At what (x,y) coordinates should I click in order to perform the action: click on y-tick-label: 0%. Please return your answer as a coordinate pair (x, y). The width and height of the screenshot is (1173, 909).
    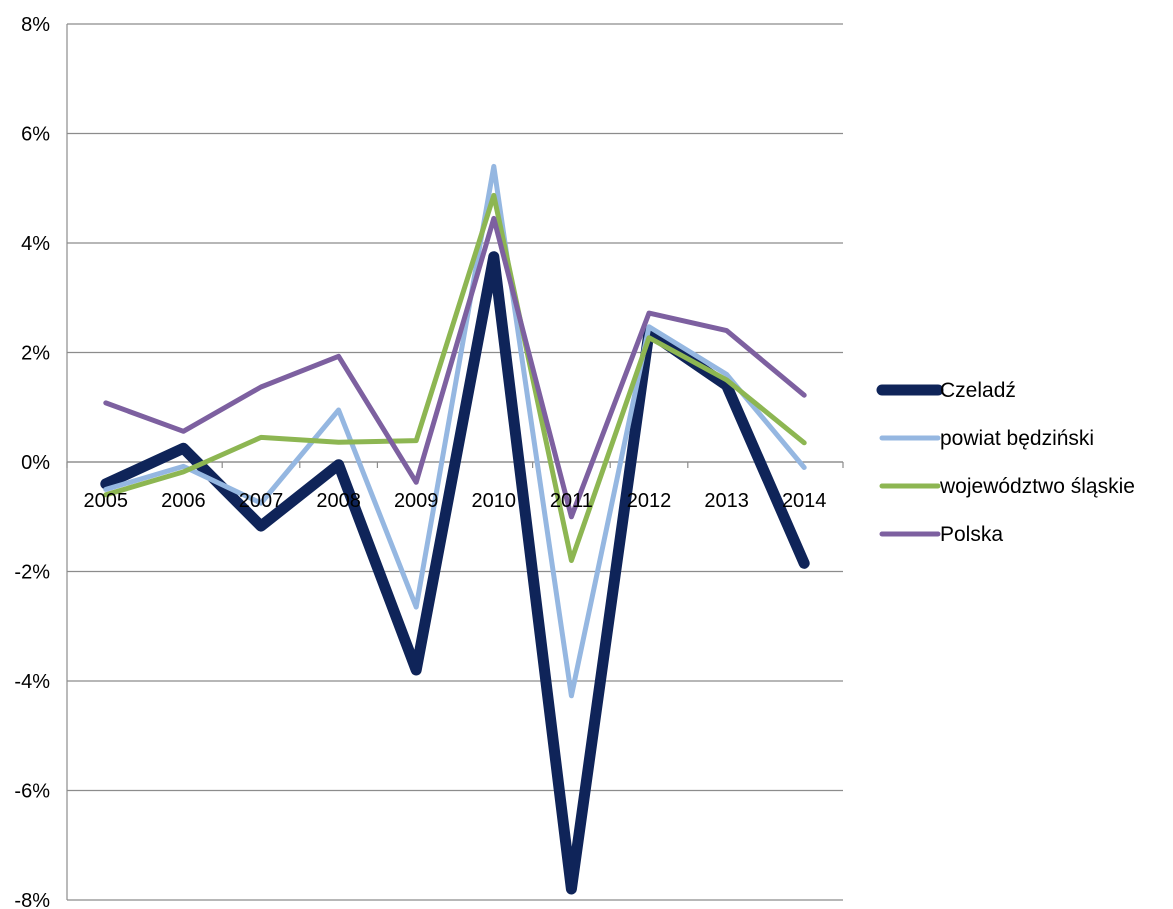
    Looking at the image, I should click on (35, 463).